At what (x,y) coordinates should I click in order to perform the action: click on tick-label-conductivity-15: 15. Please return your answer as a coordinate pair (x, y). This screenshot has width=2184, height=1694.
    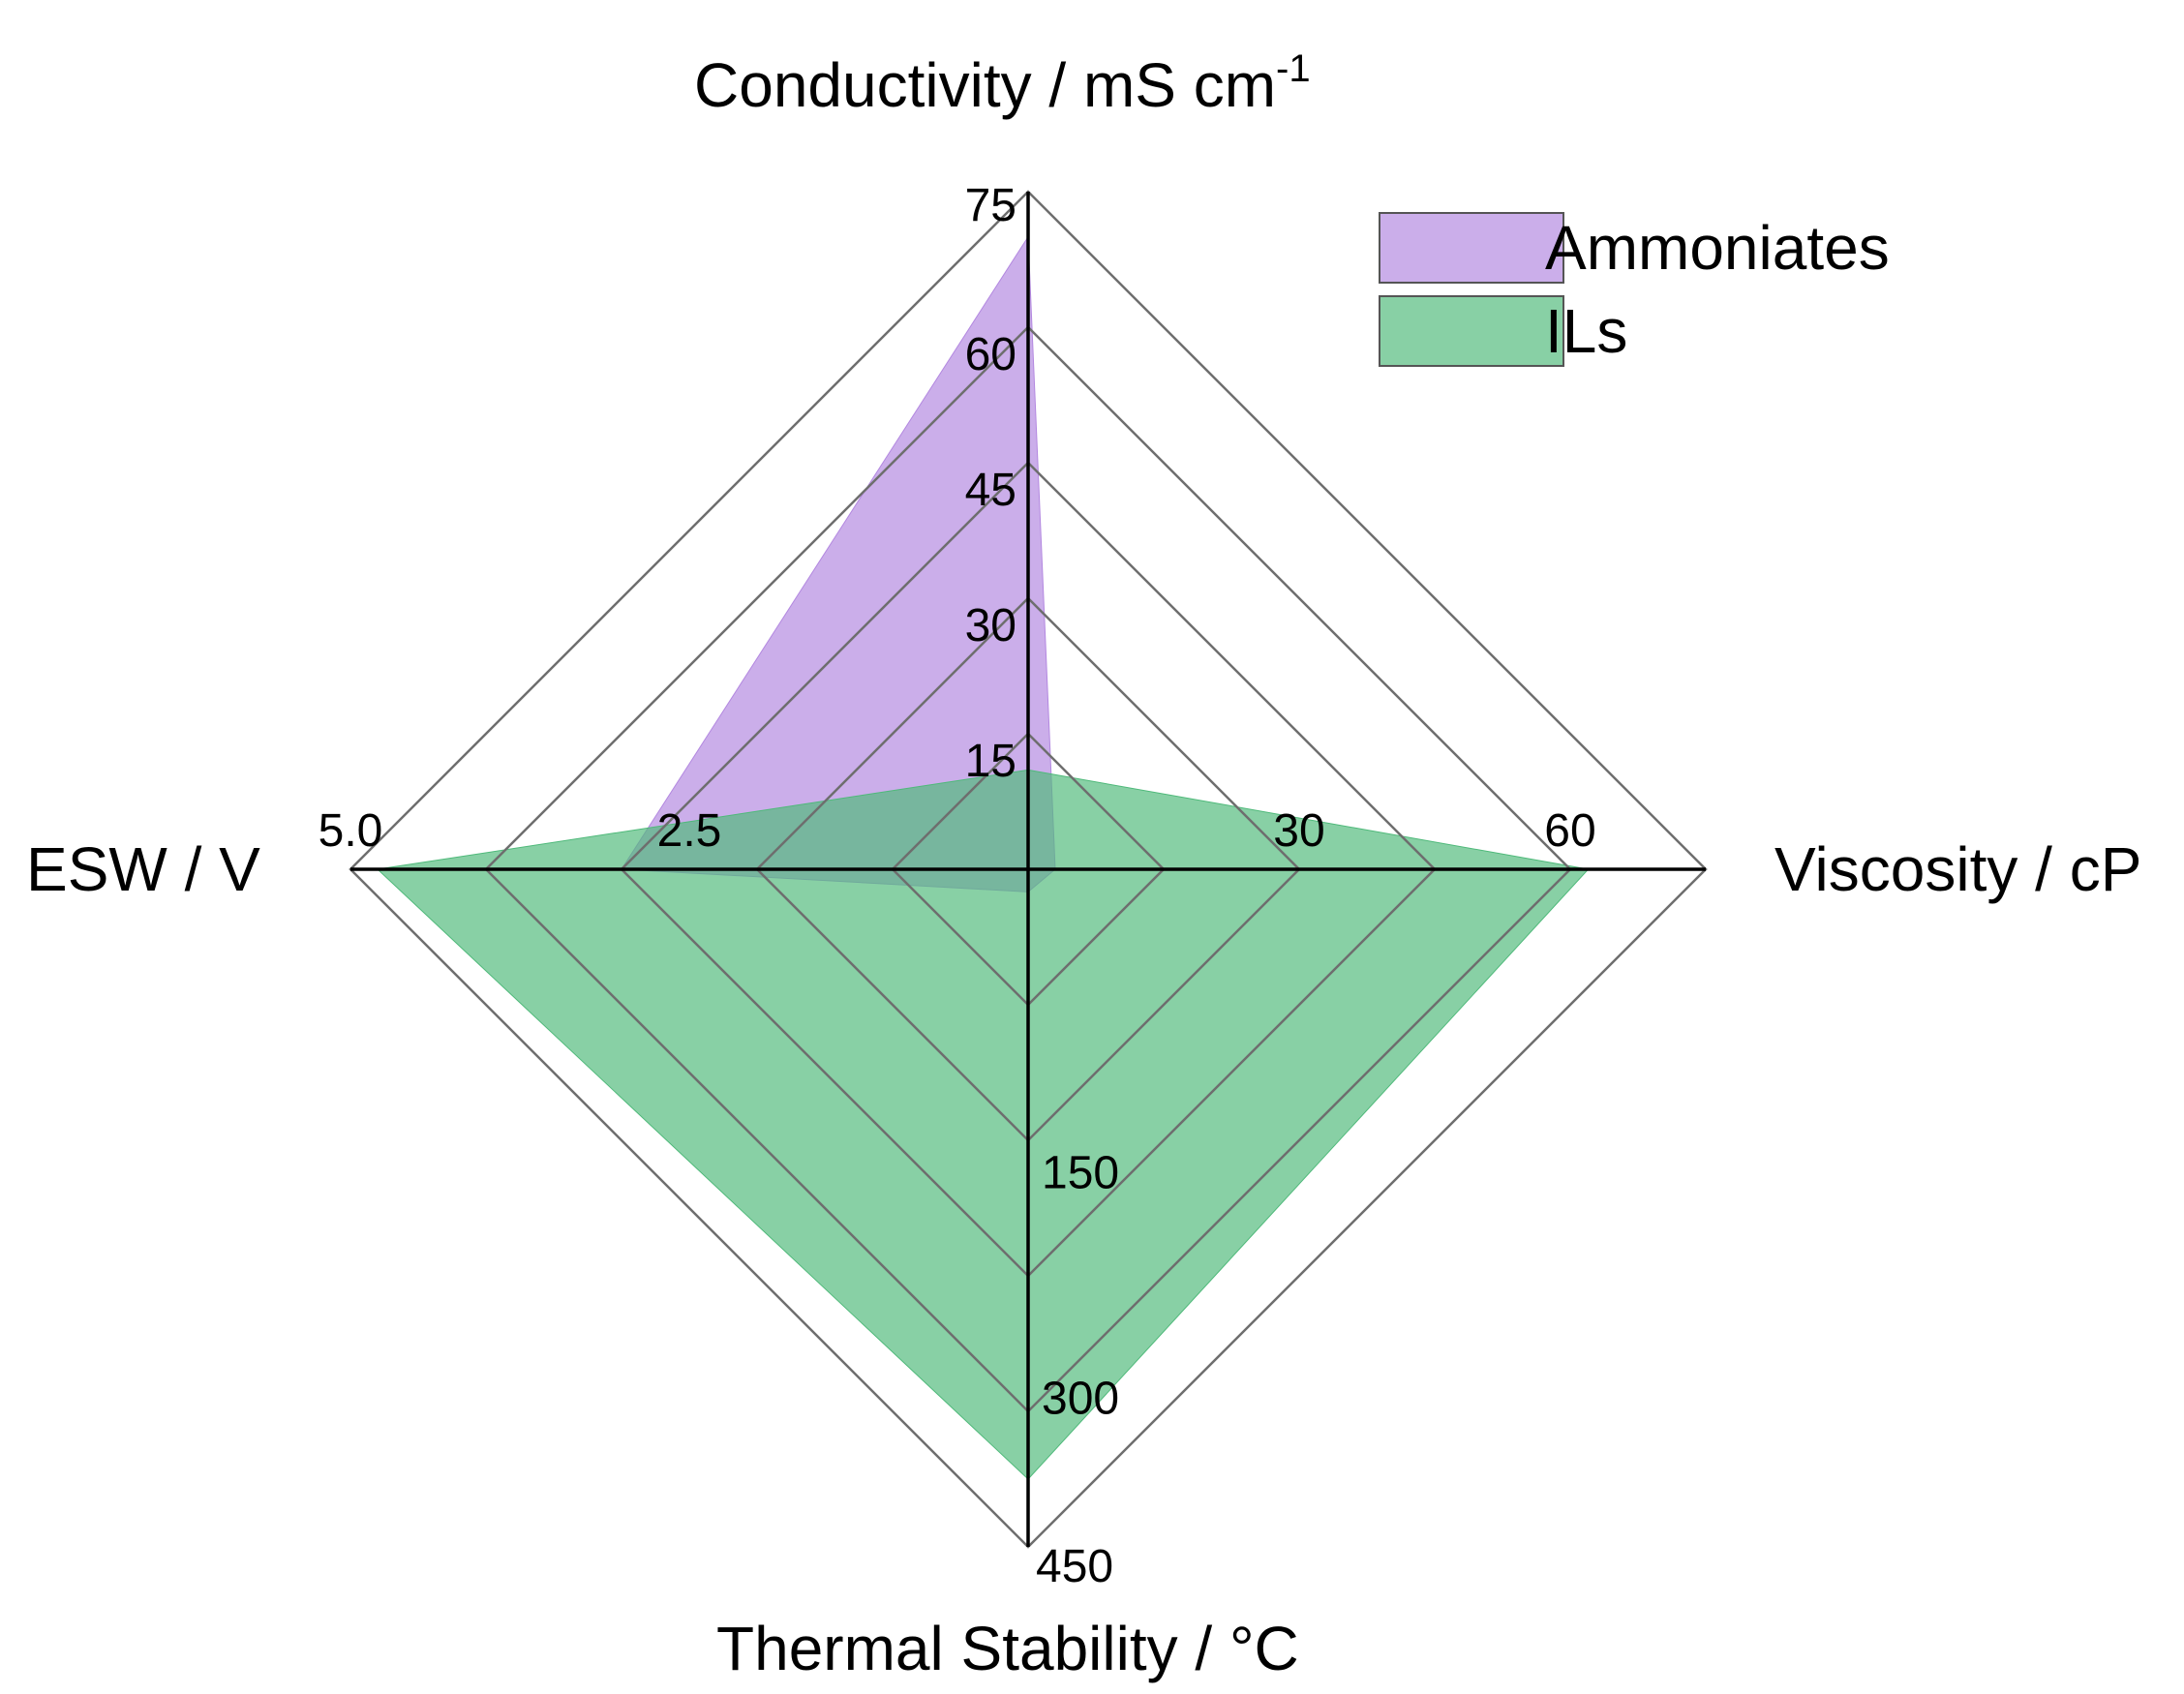
    Looking at the image, I should click on (991, 761).